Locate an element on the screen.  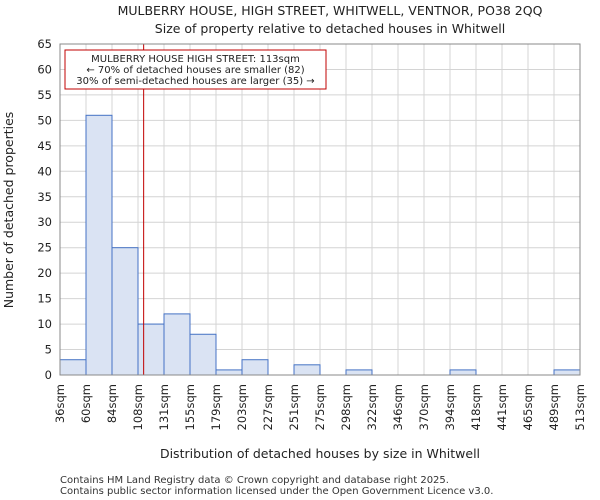
y-tick-label: 65 is located at coordinates (44, 44).